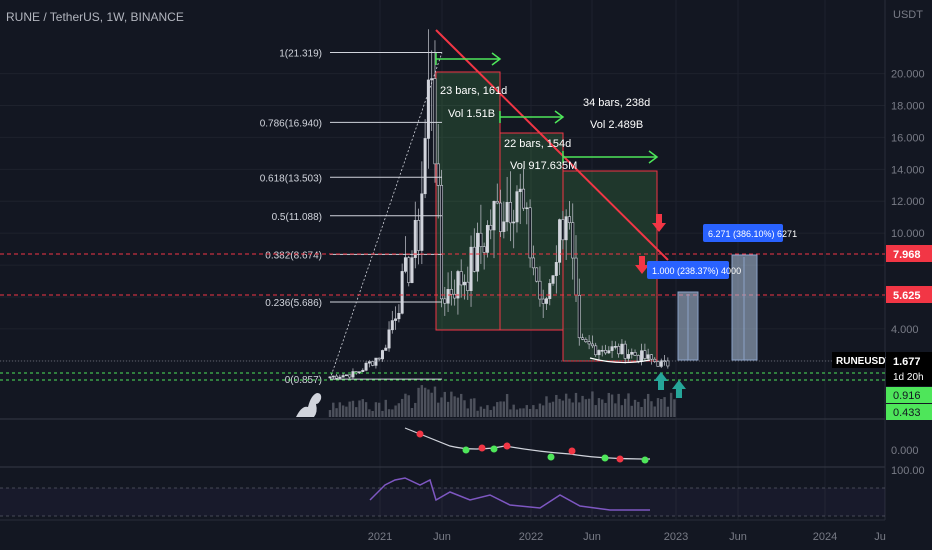 The height and width of the screenshot is (550, 932). What do you see at coordinates (908, 377) in the screenshot?
I see `svg-text: 1d 20h` at bounding box center [908, 377].